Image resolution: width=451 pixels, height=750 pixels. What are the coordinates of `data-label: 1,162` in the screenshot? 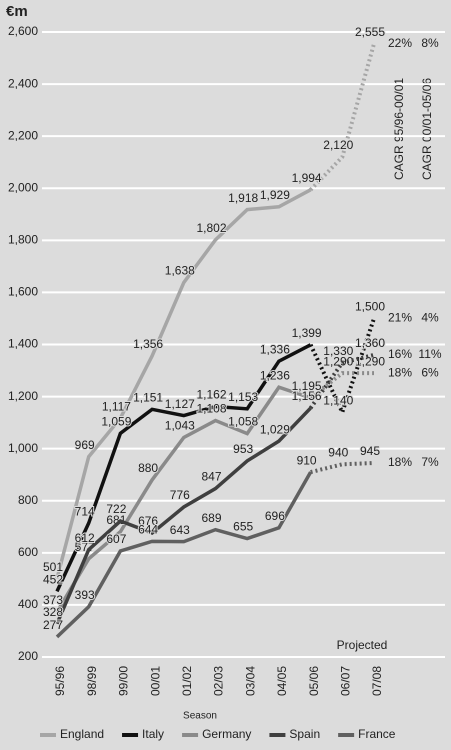 It's located at (211, 395).